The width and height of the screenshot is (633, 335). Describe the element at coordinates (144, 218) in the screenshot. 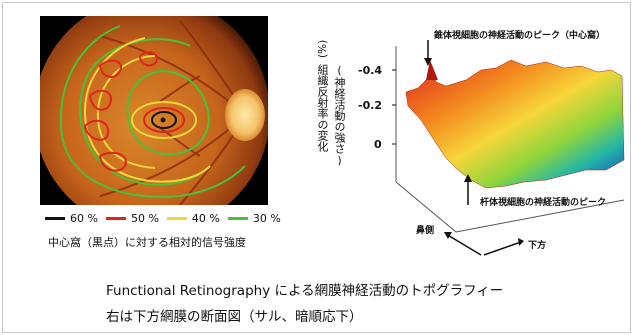

I see `legend-label-50: 50 %` at that location.